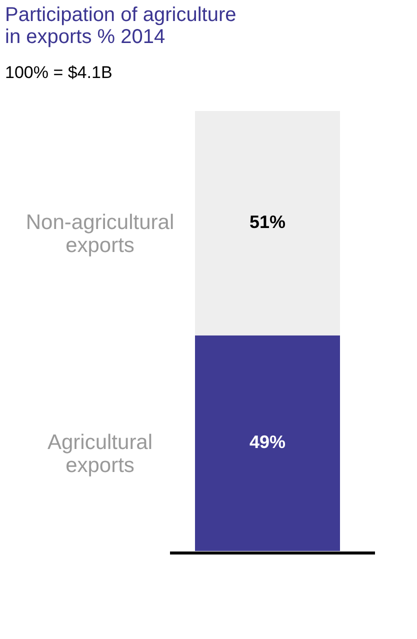 This screenshot has height=639, width=417. I want to click on data-label: 49%, so click(267, 442).